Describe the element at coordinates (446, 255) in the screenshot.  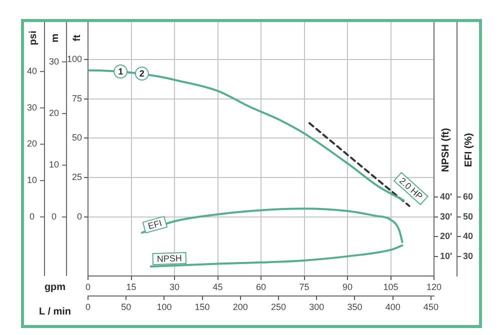
I see `y2-tick-label: 10'` at that location.